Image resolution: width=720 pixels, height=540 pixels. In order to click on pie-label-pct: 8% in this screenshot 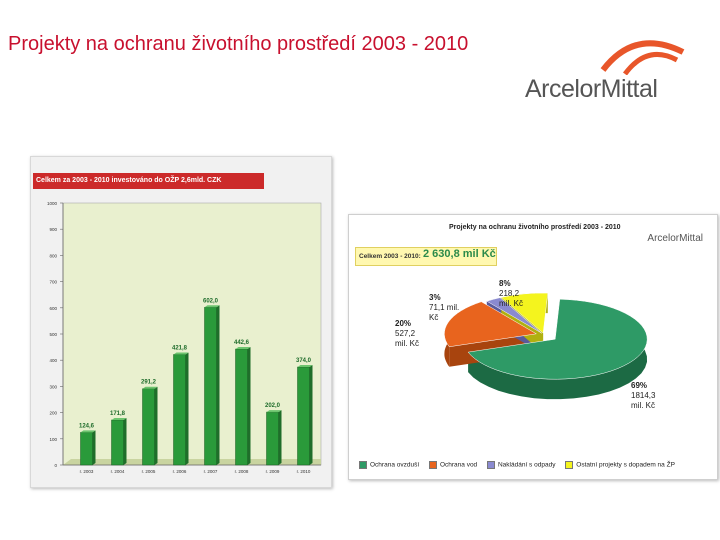, I will do `click(505, 283)`.